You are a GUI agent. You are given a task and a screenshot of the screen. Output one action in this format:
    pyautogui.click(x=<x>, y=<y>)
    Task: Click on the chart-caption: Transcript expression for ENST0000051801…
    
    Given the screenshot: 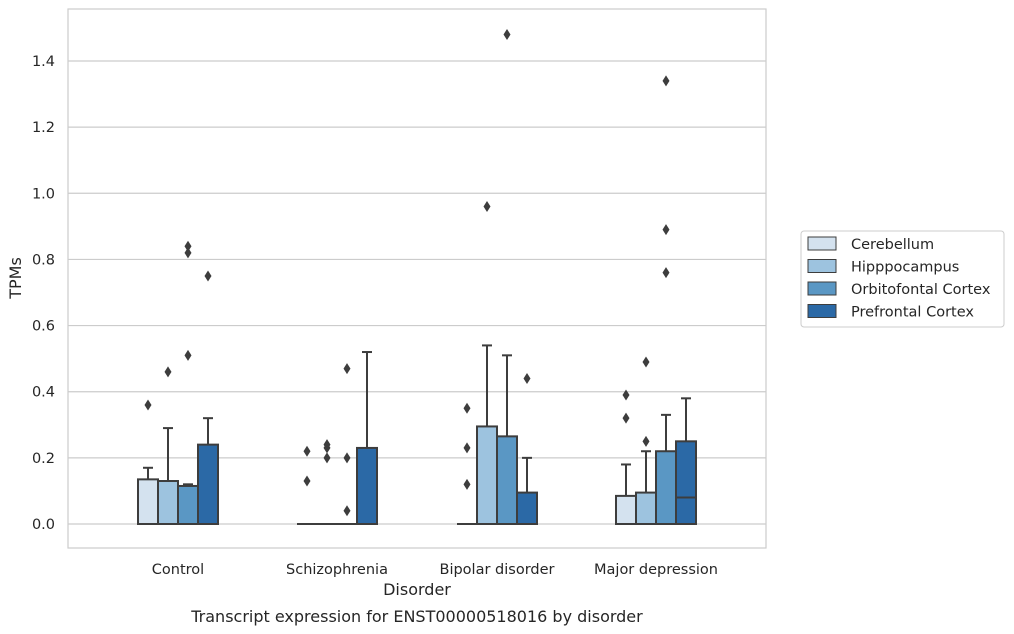 What is the action you would take?
    pyautogui.click(x=416, y=616)
    